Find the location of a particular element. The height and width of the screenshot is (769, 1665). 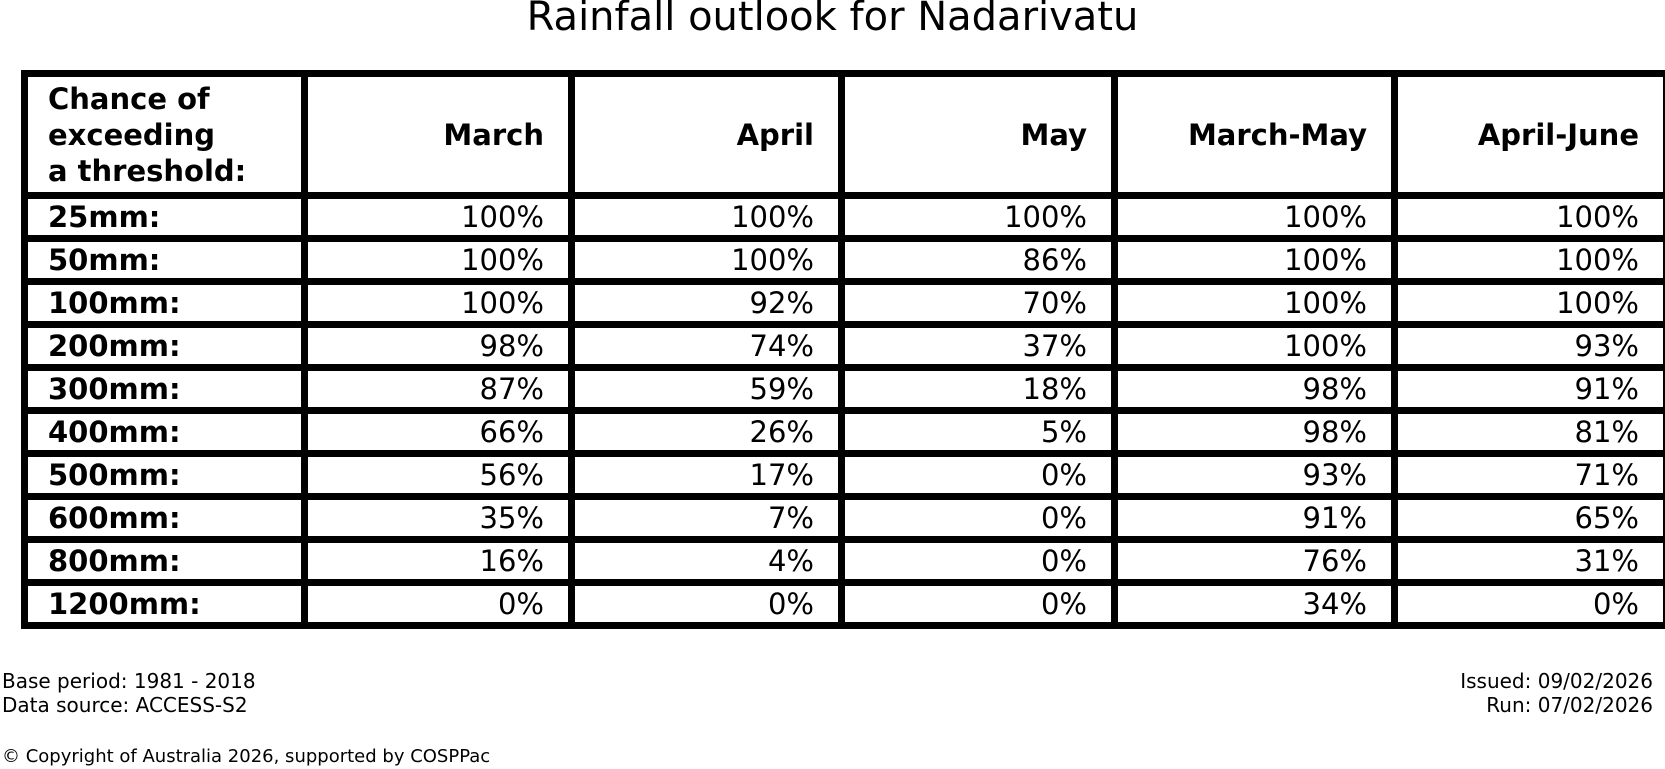

threshold-header-line-2: exceeding is located at coordinates (132, 134).